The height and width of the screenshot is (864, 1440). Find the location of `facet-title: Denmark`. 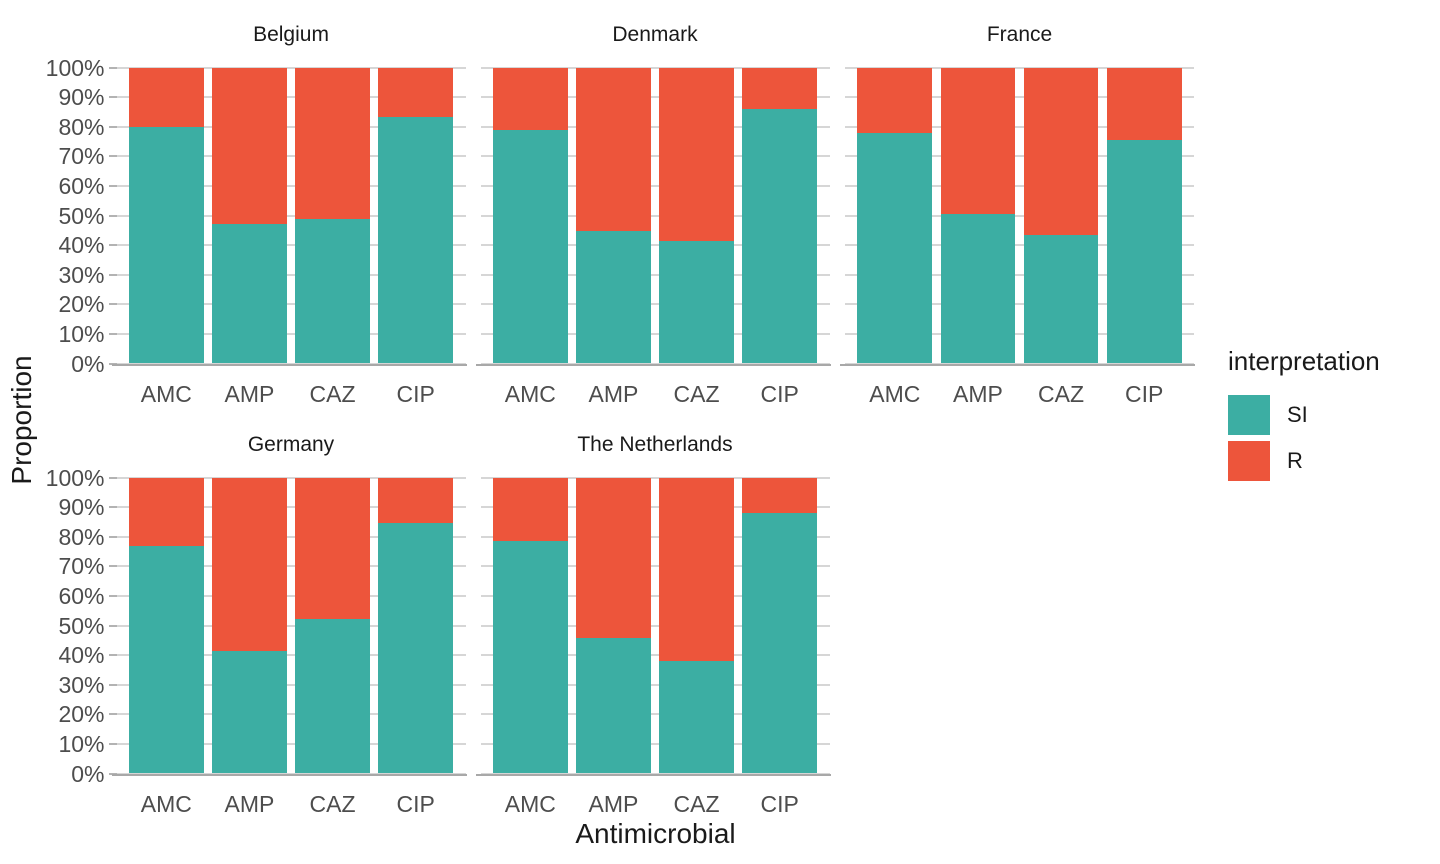

facet-title: Denmark is located at coordinates (655, 34).